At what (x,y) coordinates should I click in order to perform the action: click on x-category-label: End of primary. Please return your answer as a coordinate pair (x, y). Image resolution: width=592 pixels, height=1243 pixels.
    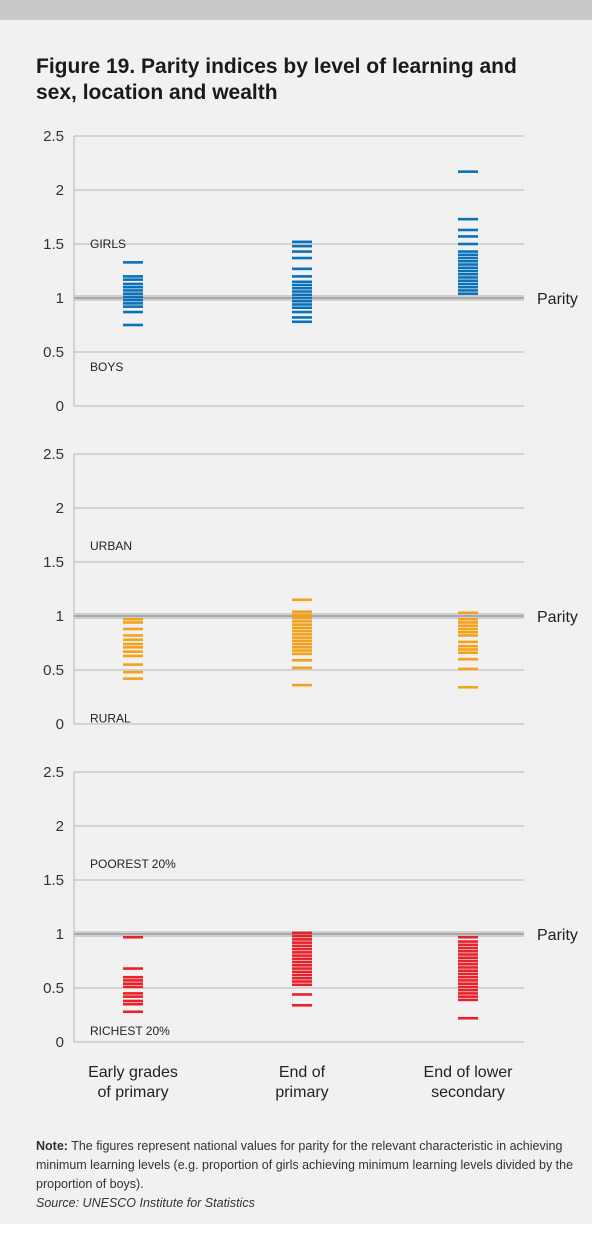
    Looking at the image, I should click on (301, 1082).